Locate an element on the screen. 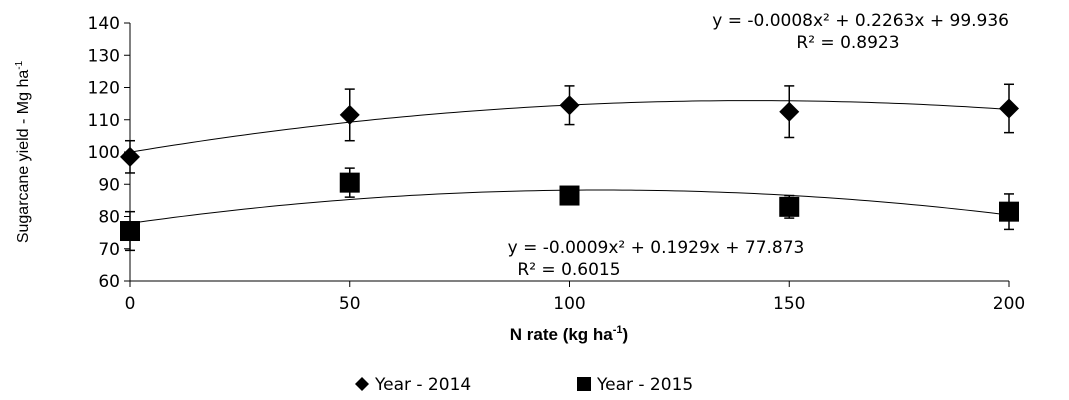 Image resolution: width=1069 pixels, height=400 pixels. x-tick-label: 150 is located at coordinates (789, 304).